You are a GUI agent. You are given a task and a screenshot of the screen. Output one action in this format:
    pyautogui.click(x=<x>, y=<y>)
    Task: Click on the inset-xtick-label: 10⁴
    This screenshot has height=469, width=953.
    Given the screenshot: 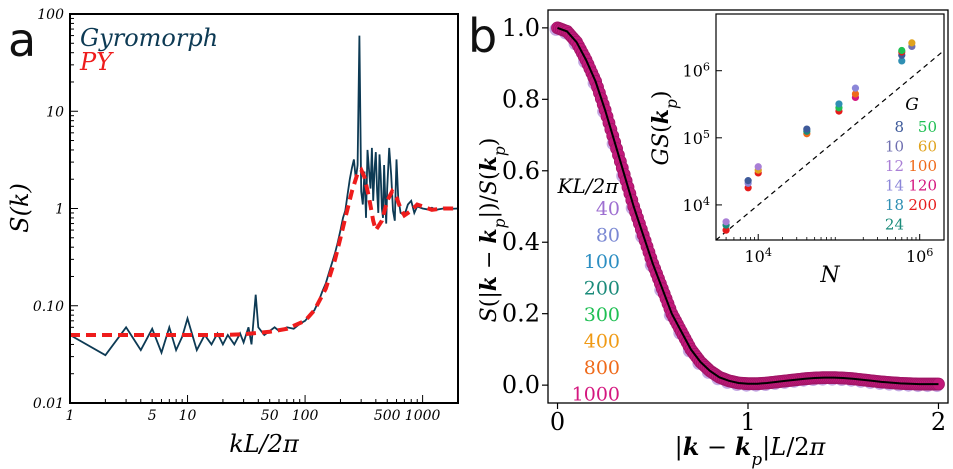 What is the action you would take?
    pyautogui.click(x=757, y=256)
    